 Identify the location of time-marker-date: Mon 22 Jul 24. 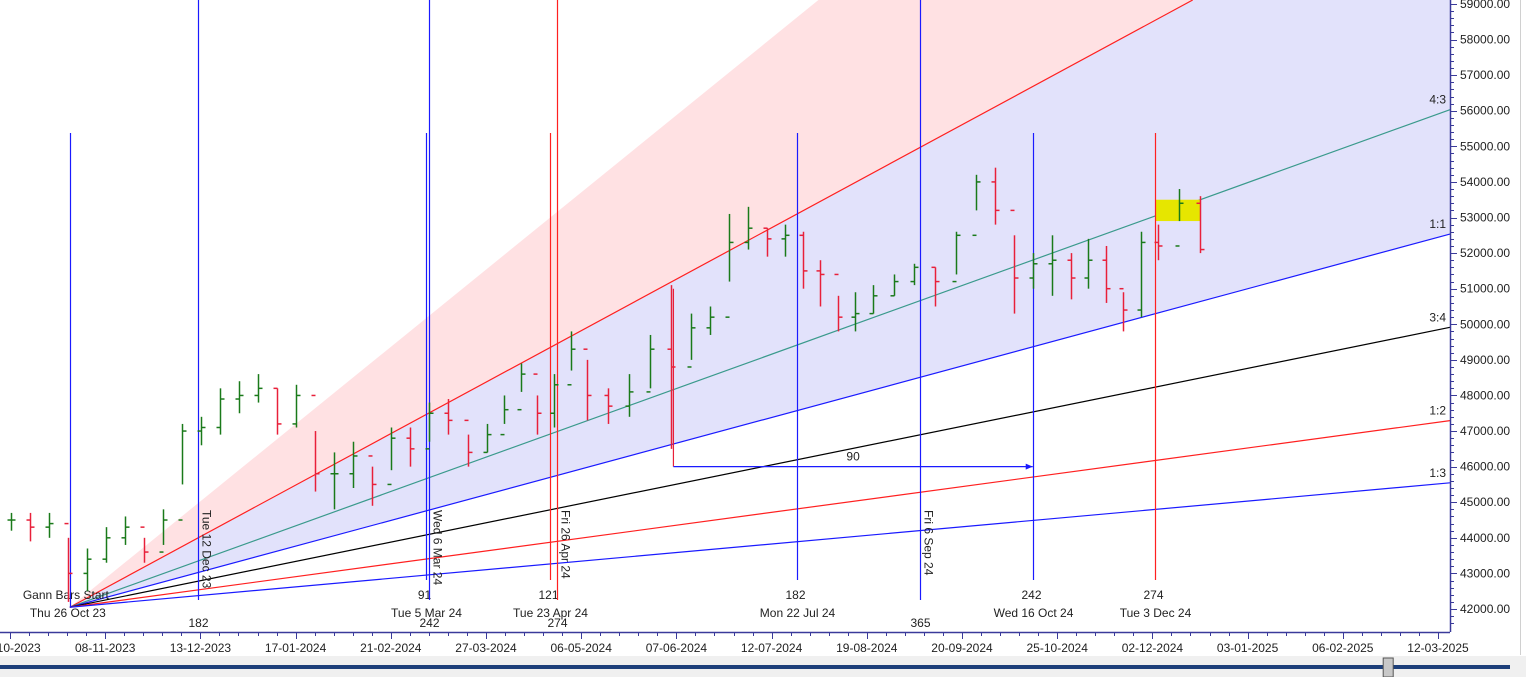
(798, 613).